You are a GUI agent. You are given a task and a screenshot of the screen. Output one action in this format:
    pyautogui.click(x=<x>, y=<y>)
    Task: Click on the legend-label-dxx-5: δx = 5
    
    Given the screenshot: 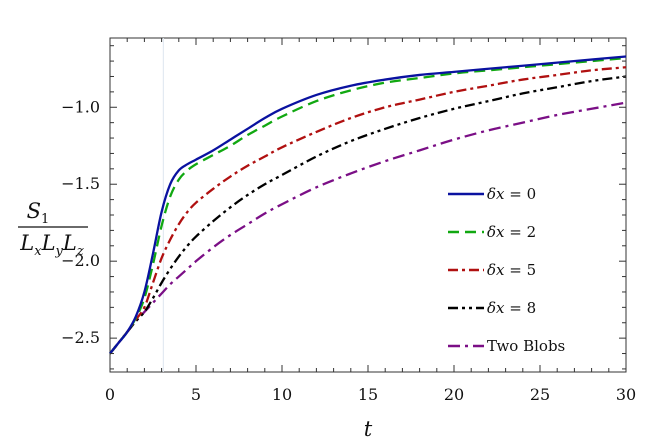 What is the action you would take?
    pyautogui.click(x=511, y=270)
    